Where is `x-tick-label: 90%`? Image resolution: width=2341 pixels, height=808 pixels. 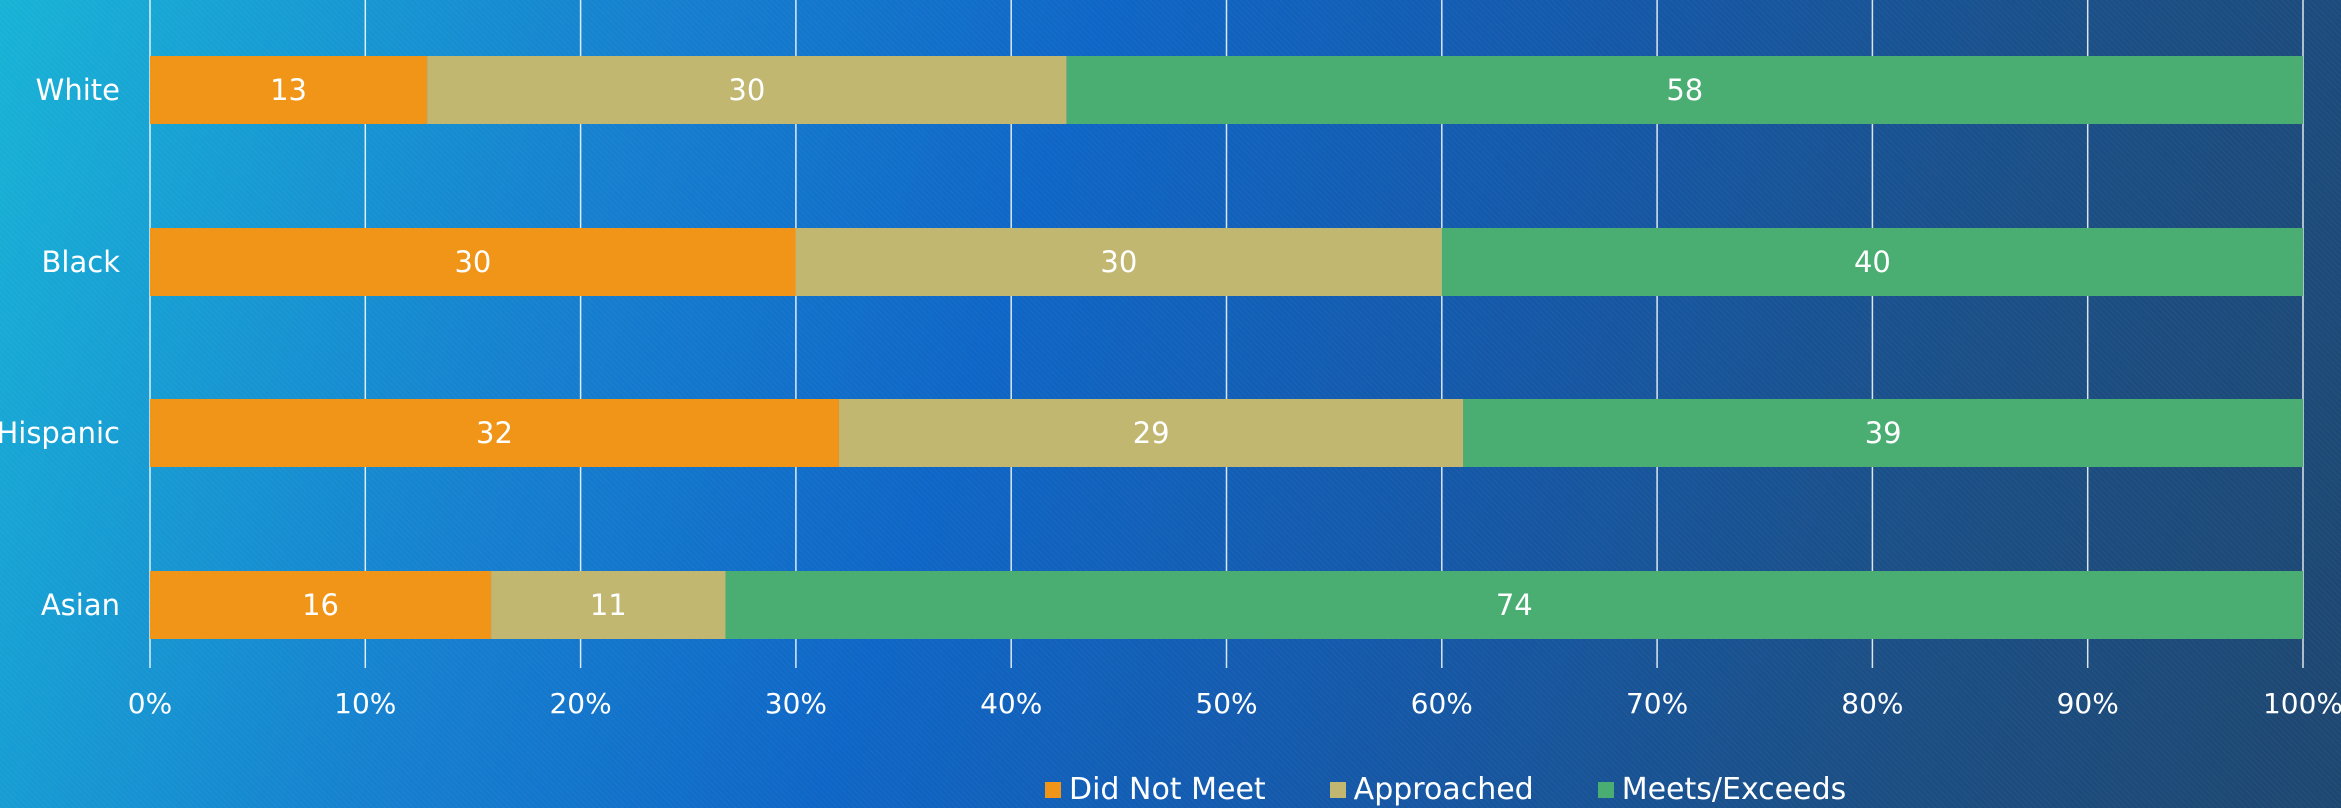 x-tick-label: 90% is located at coordinates (2088, 703).